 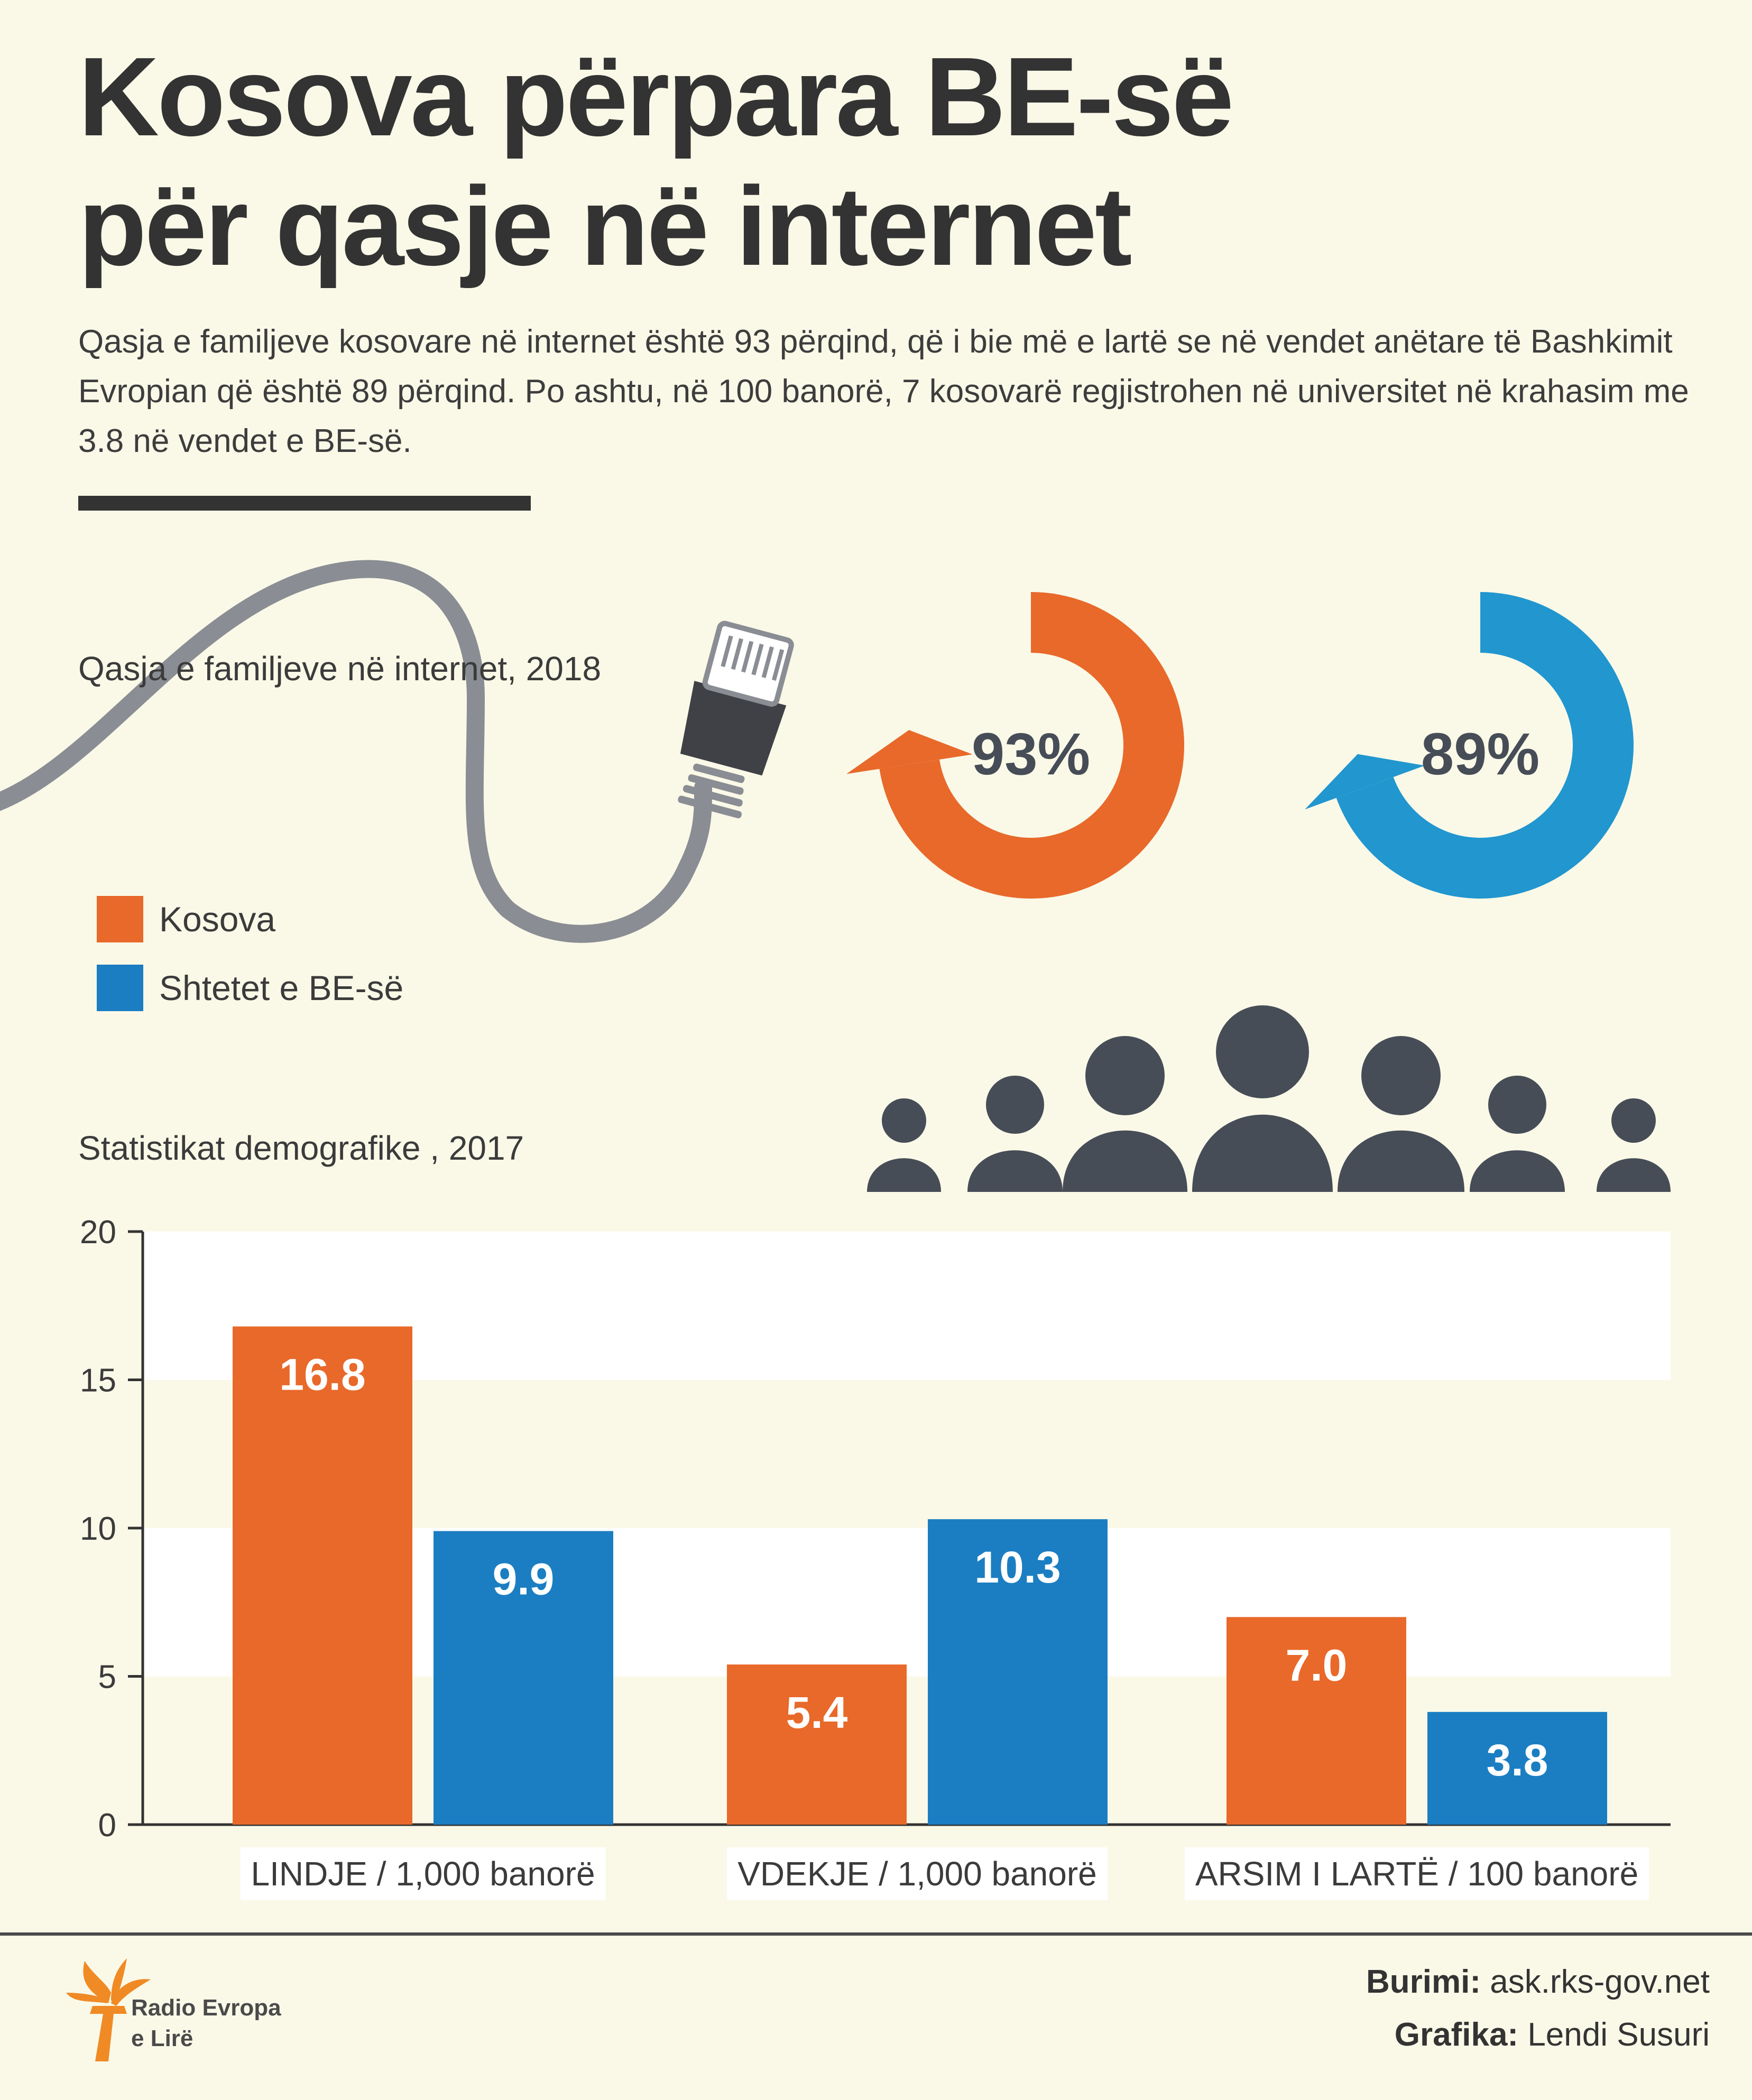 I want to click on demographics-section-label: Statistikat demografike , 2017, so click(x=301, y=1148).